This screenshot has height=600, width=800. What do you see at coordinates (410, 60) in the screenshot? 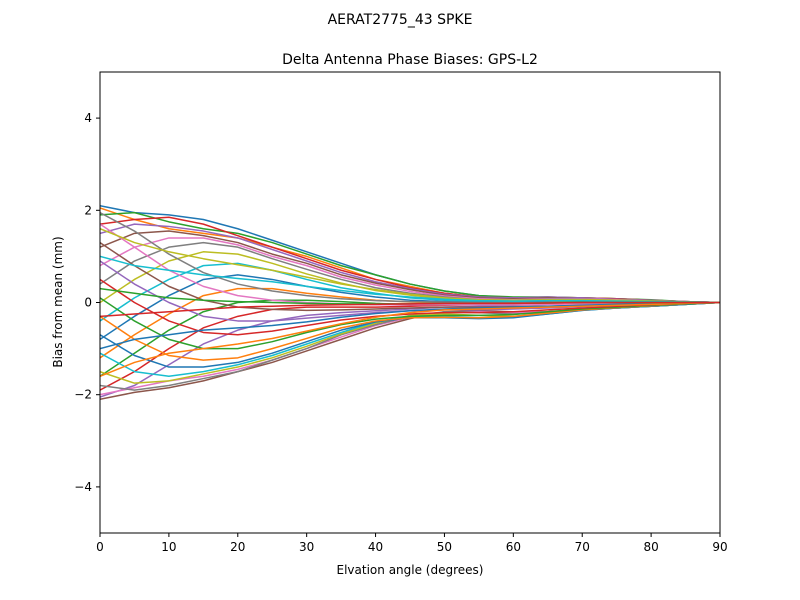
I see `chart-title: Delta Antenna Phase Biases: GPS-L2` at bounding box center [410, 60].